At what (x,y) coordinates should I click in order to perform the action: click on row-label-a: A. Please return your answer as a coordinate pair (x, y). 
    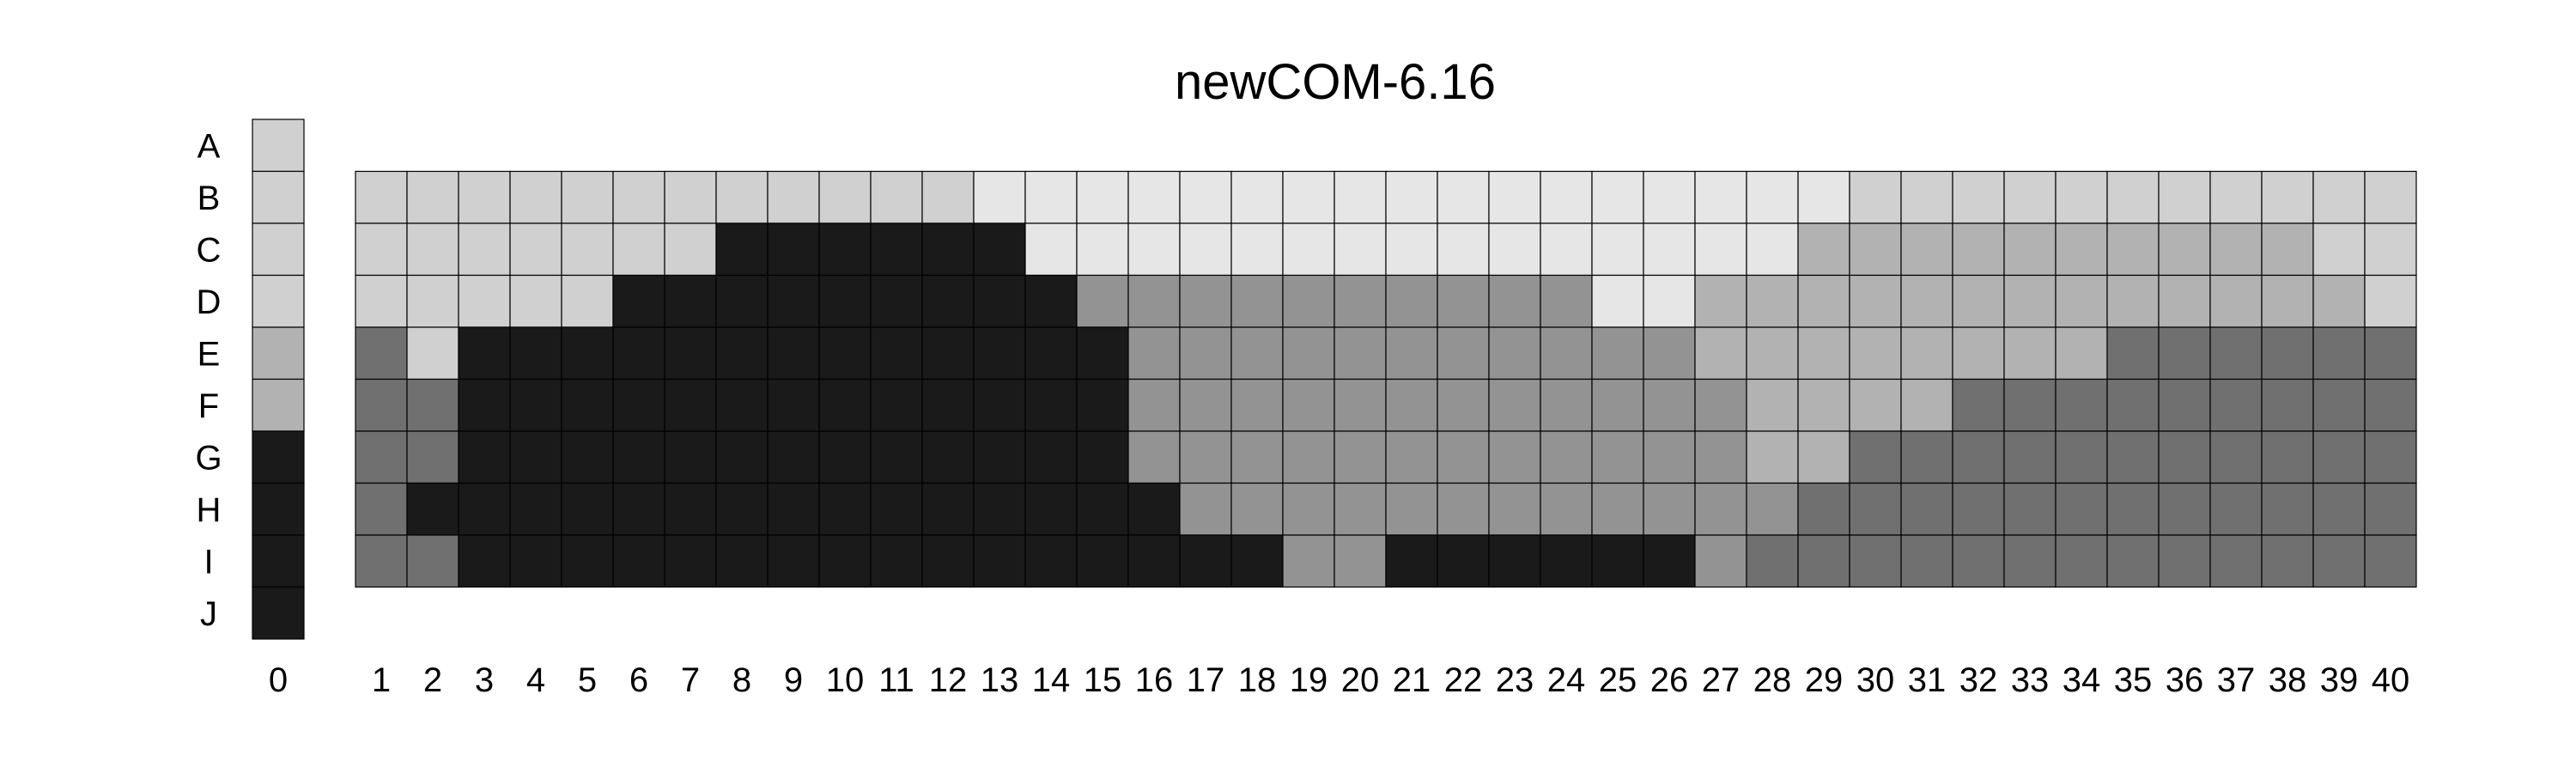
    Looking at the image, I should click on (209, 146).